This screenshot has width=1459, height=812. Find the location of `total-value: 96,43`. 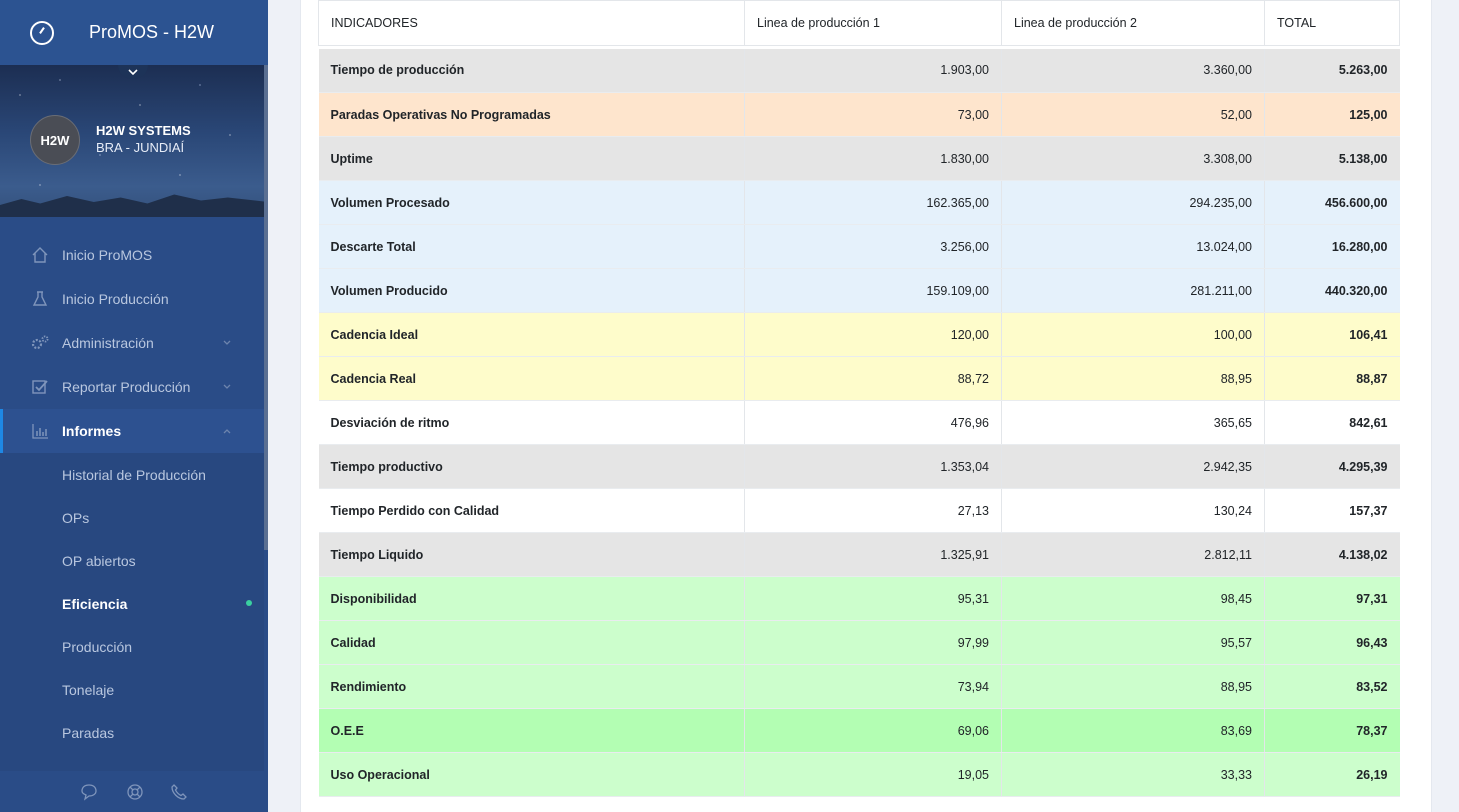

total-value: 96,43 is located at coordinates (1332, 642).